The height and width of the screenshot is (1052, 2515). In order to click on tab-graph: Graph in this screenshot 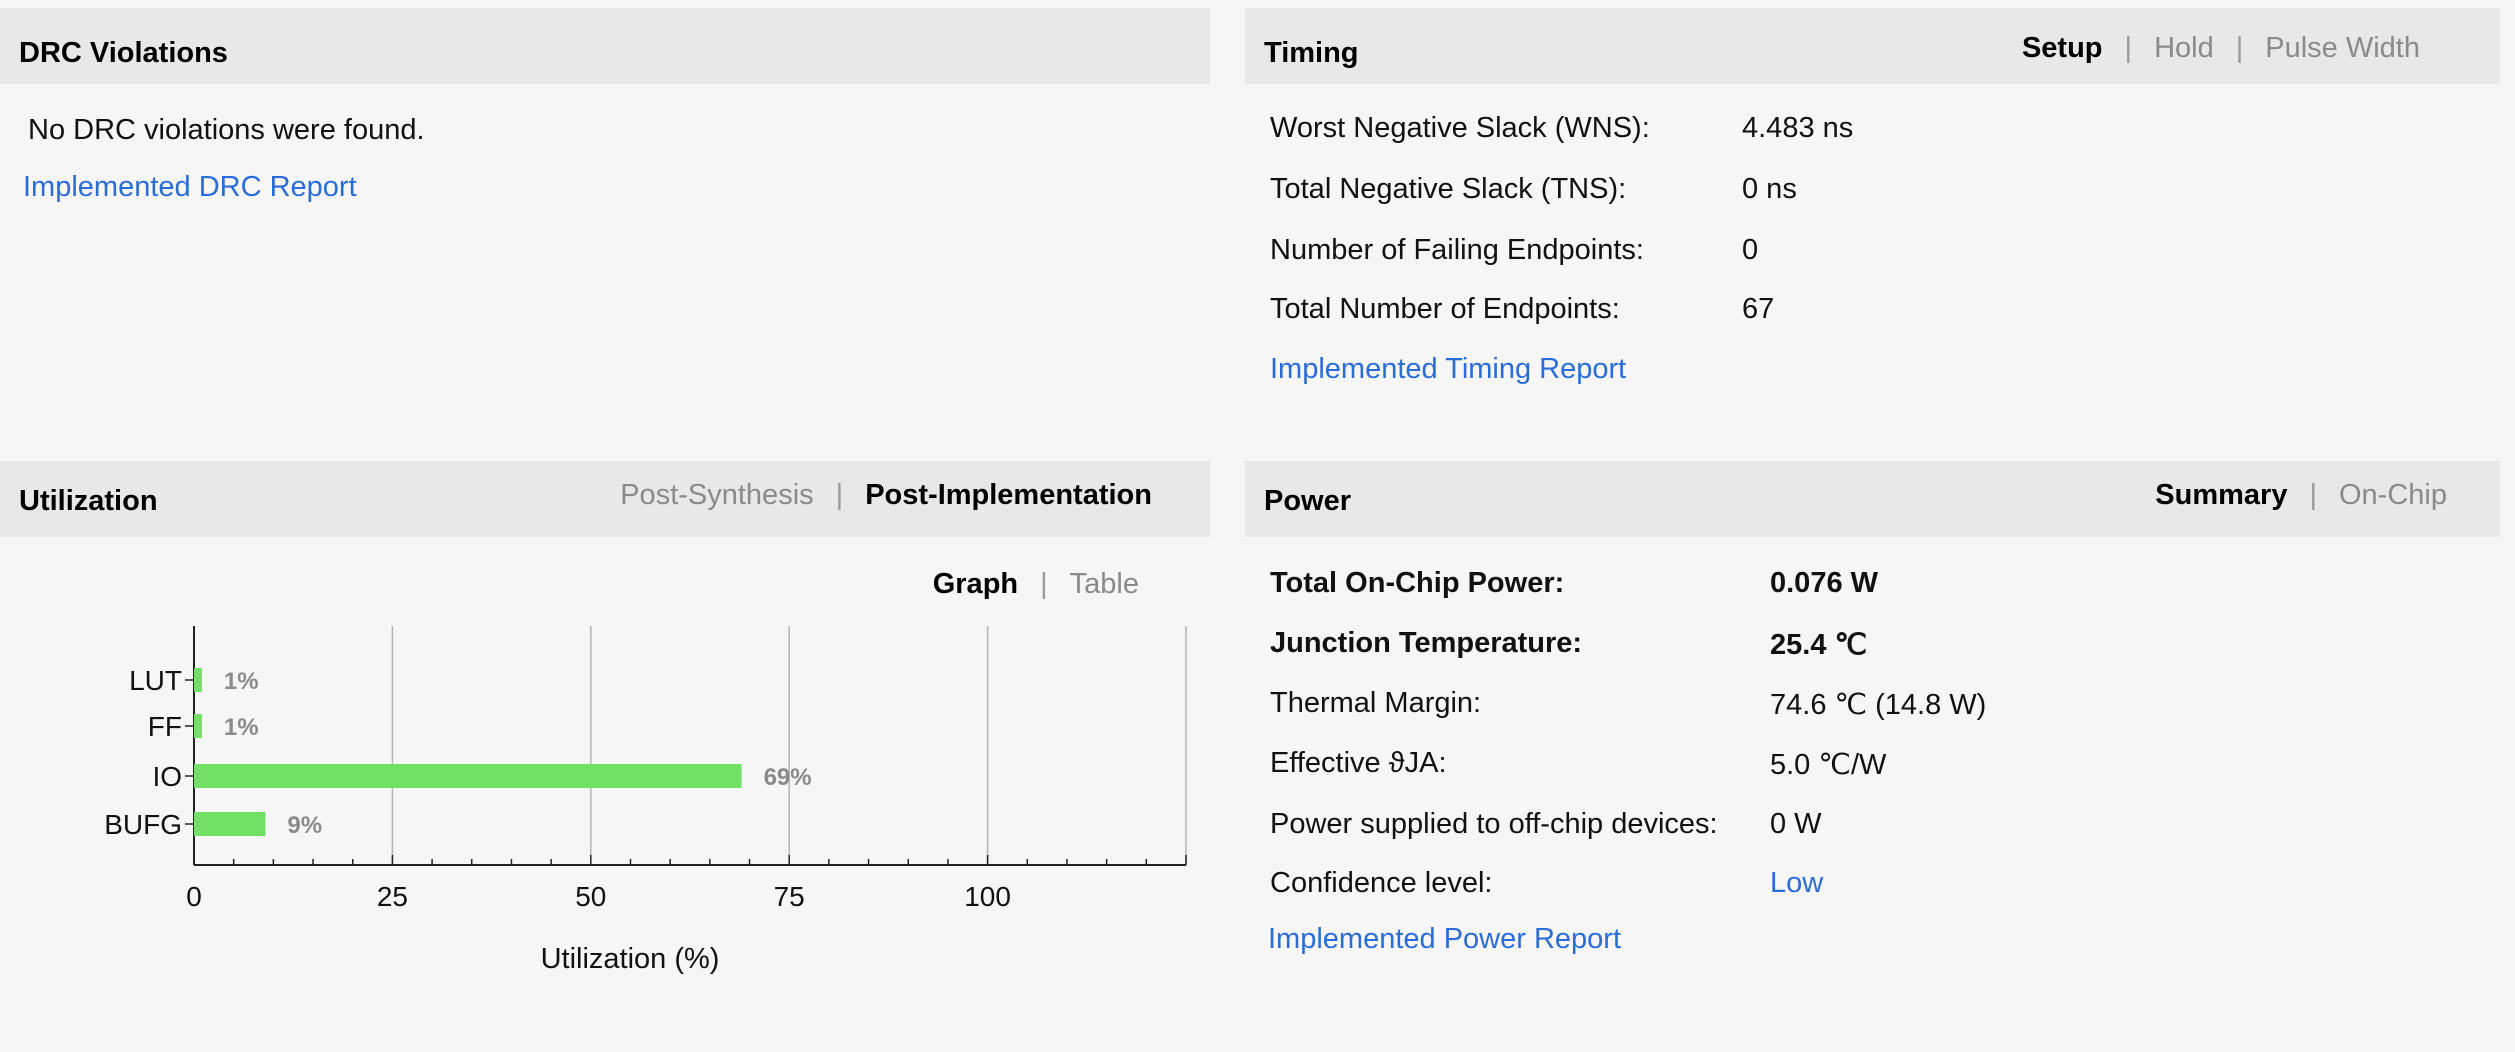, I will do `click(975, 584)`.